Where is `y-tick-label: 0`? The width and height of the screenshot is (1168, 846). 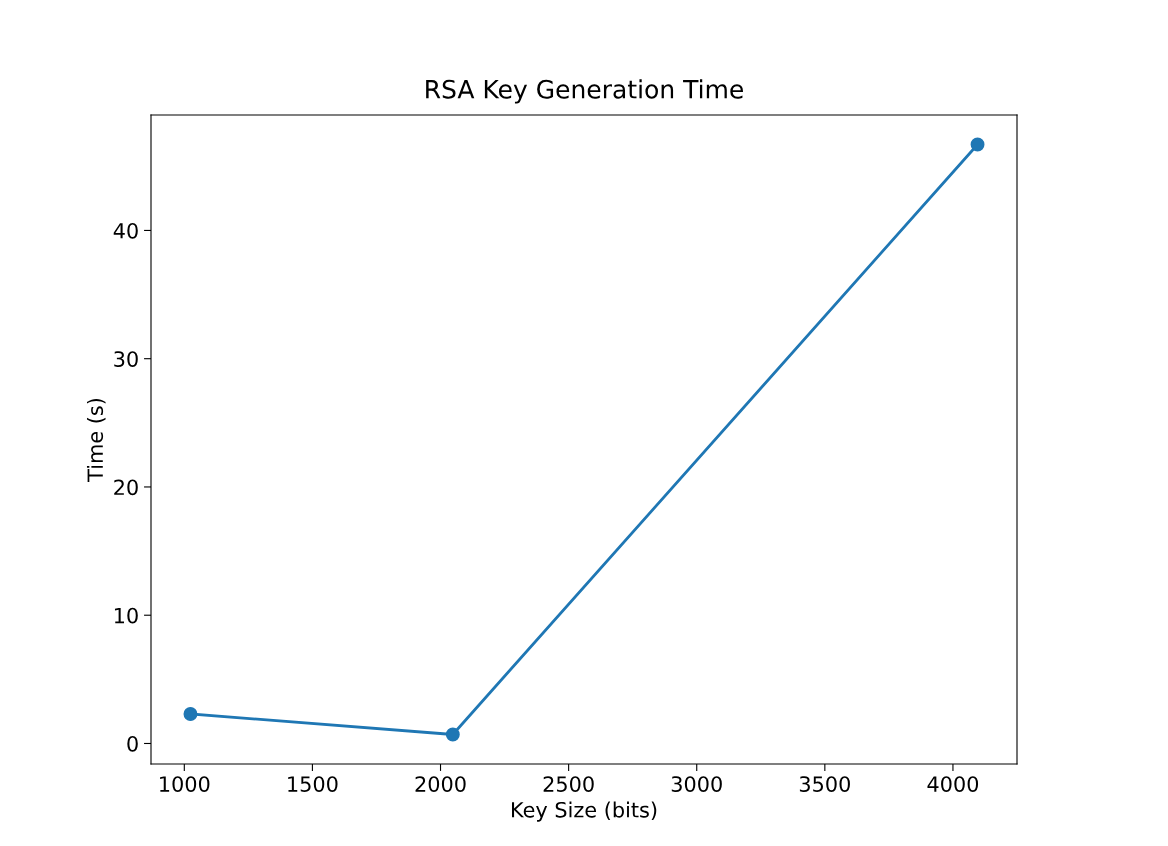 y-tick-label: 0 is located at coordinates (132, 743).